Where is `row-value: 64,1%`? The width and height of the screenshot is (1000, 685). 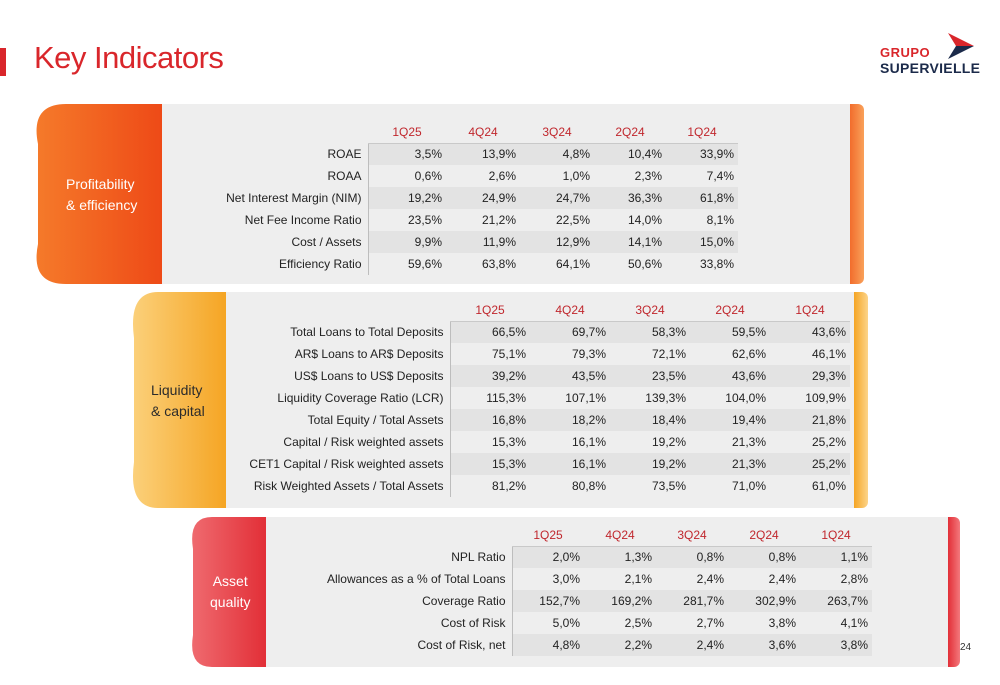 row-value: 64,1% is located at coordinates (572, 264).